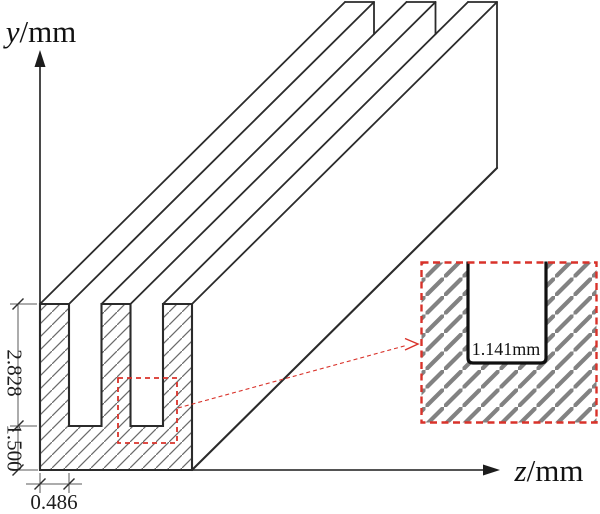 The image size is (600, 514). Describe the element at coordinates (15, 447) in the screenshot. I see `base-height-value: 1.500` at that location.